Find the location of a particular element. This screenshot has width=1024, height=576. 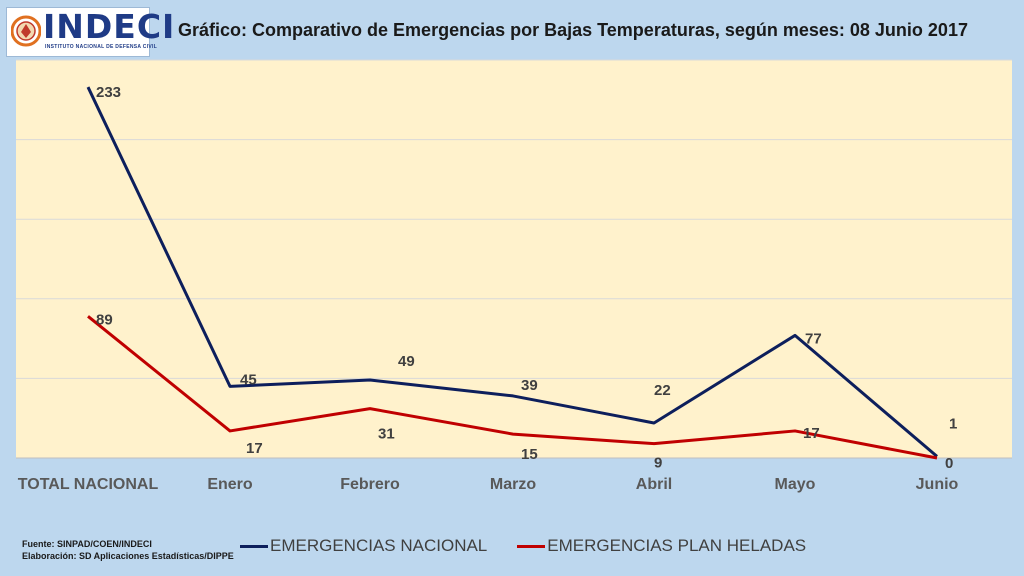

data-label-1-0: 89 is located at coordinates (104, 319).